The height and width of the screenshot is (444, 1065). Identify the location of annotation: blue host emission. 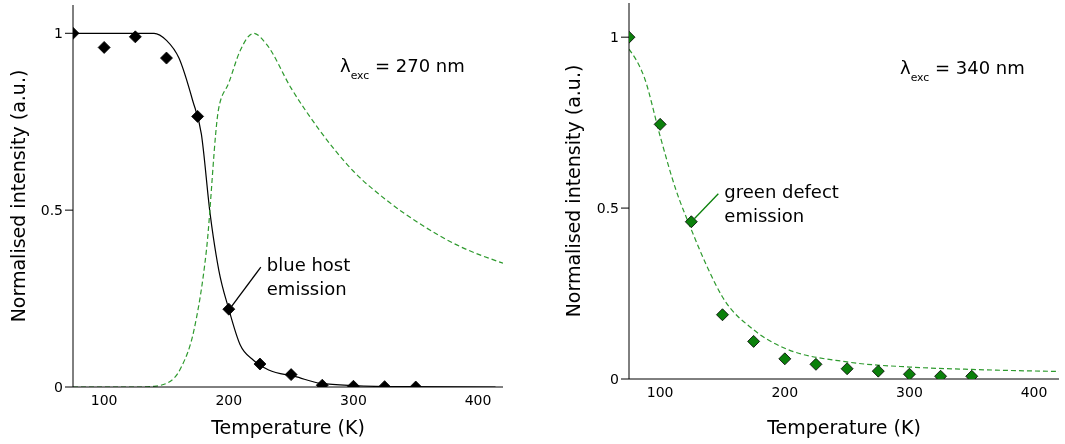
(308, 277).